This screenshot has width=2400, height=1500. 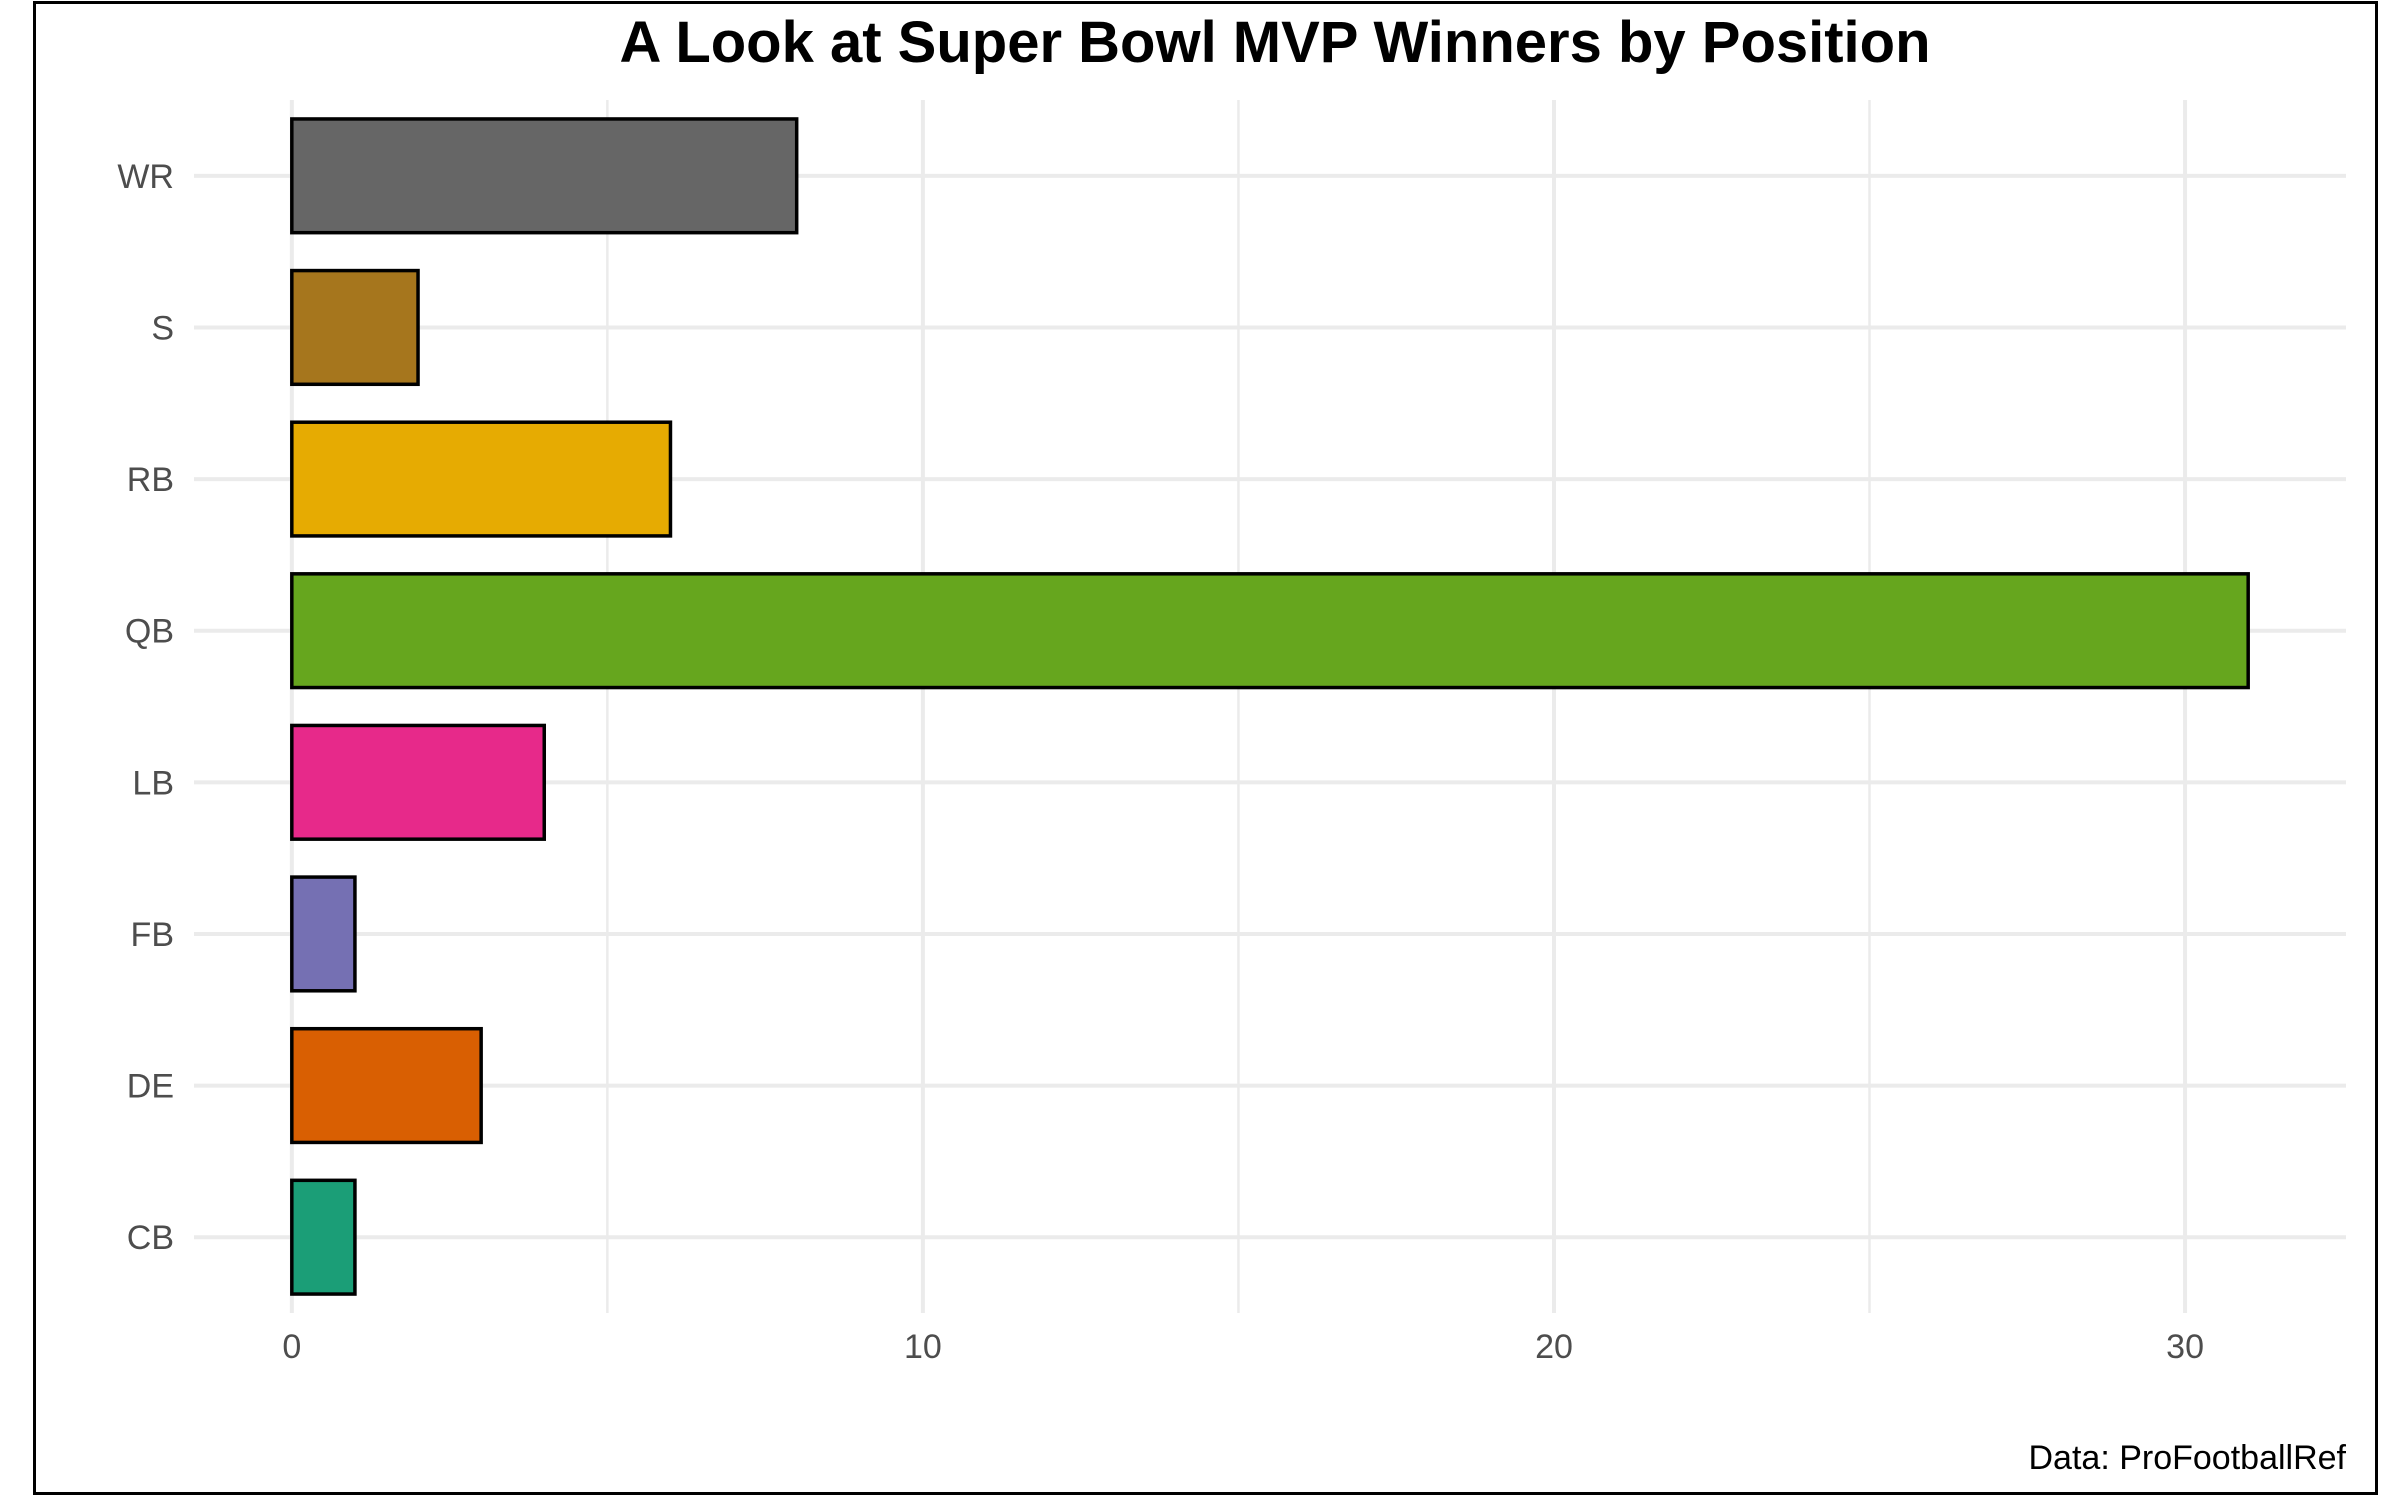 What do you see at coordinates (2188, 1458) in the screenshot?
I see `chart-caption: Data: ProFootballRef` at bounding box center [2188, 1458].